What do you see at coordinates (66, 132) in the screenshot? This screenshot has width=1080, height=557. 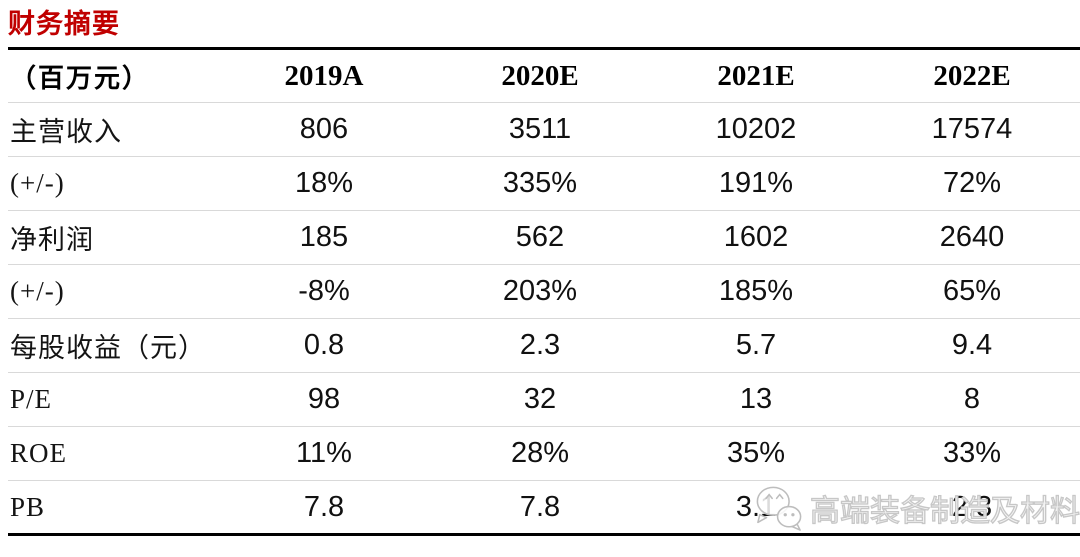 I see `row-label: 主营收入` at bounding box center [66, 132].